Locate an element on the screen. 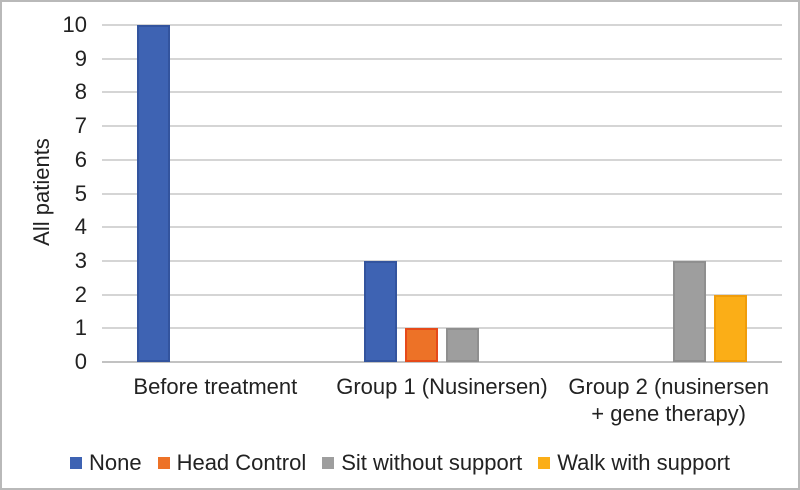  bar-sit-without-support-group-1-nusinersen is located at coordinates (462, 345).